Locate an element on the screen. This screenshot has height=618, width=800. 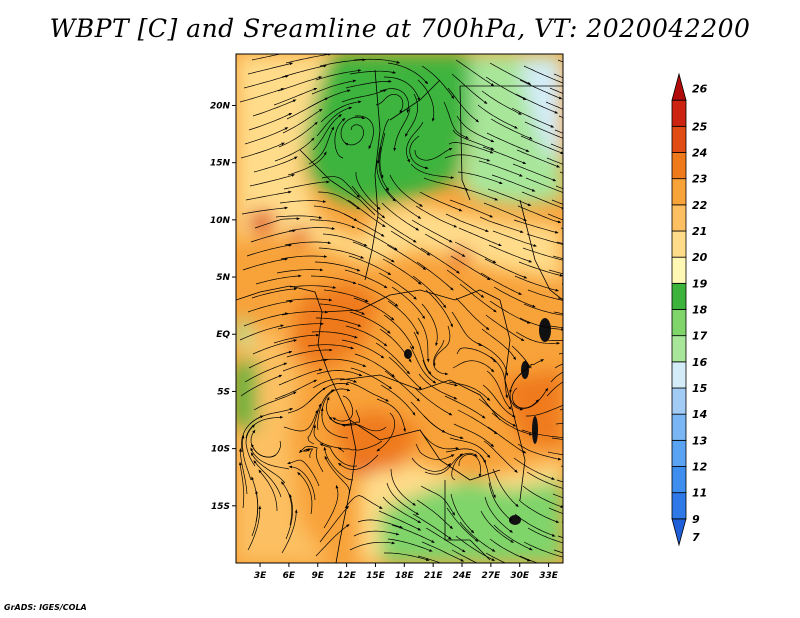
wbpt-zone-green-sw-coast is located at coordinates (243, 332).